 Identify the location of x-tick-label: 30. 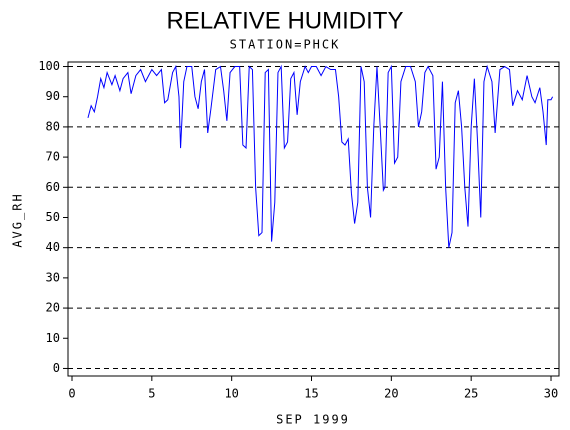
(551, 394).